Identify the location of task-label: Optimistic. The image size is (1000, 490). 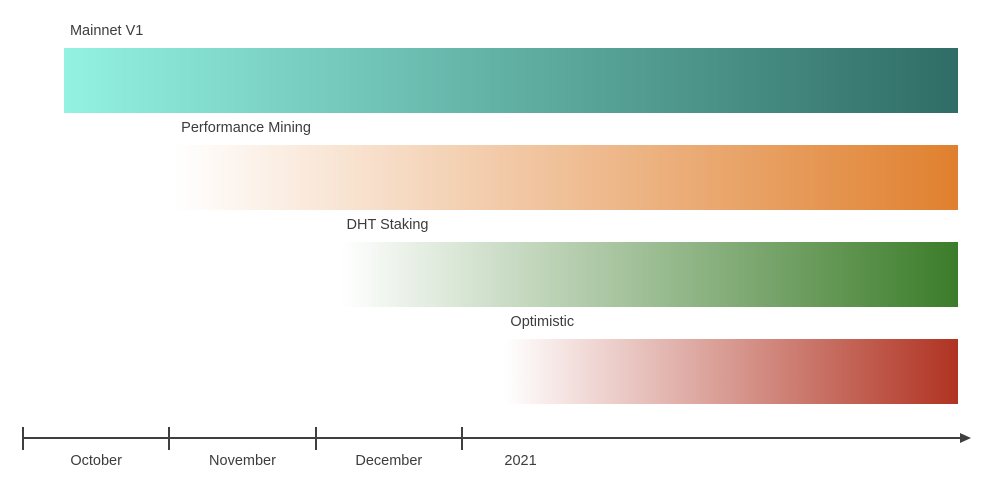
(542, 322).